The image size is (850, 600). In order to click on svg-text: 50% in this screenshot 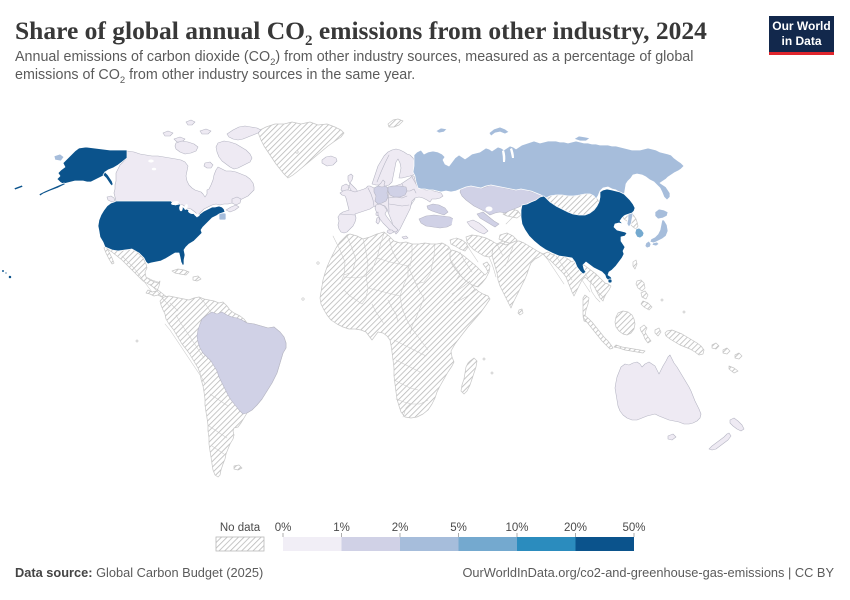, I will do `click(633, 528)`.